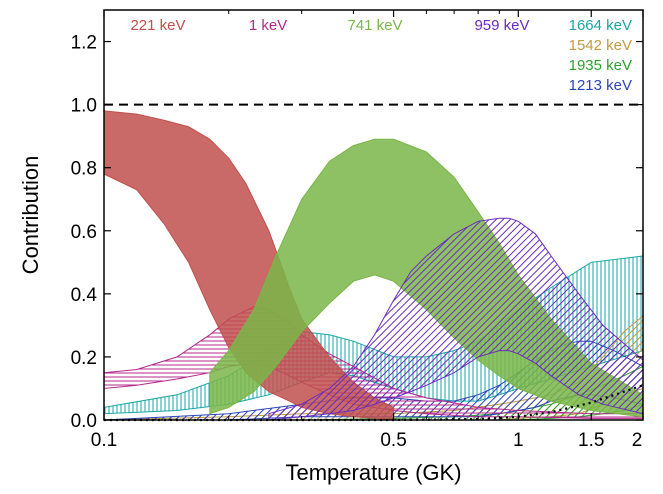 The image size is (663, 494). Describe the element at coordinates (268, 25) in the screenshot. I see `label-1-kev: 1 keV` at that location.